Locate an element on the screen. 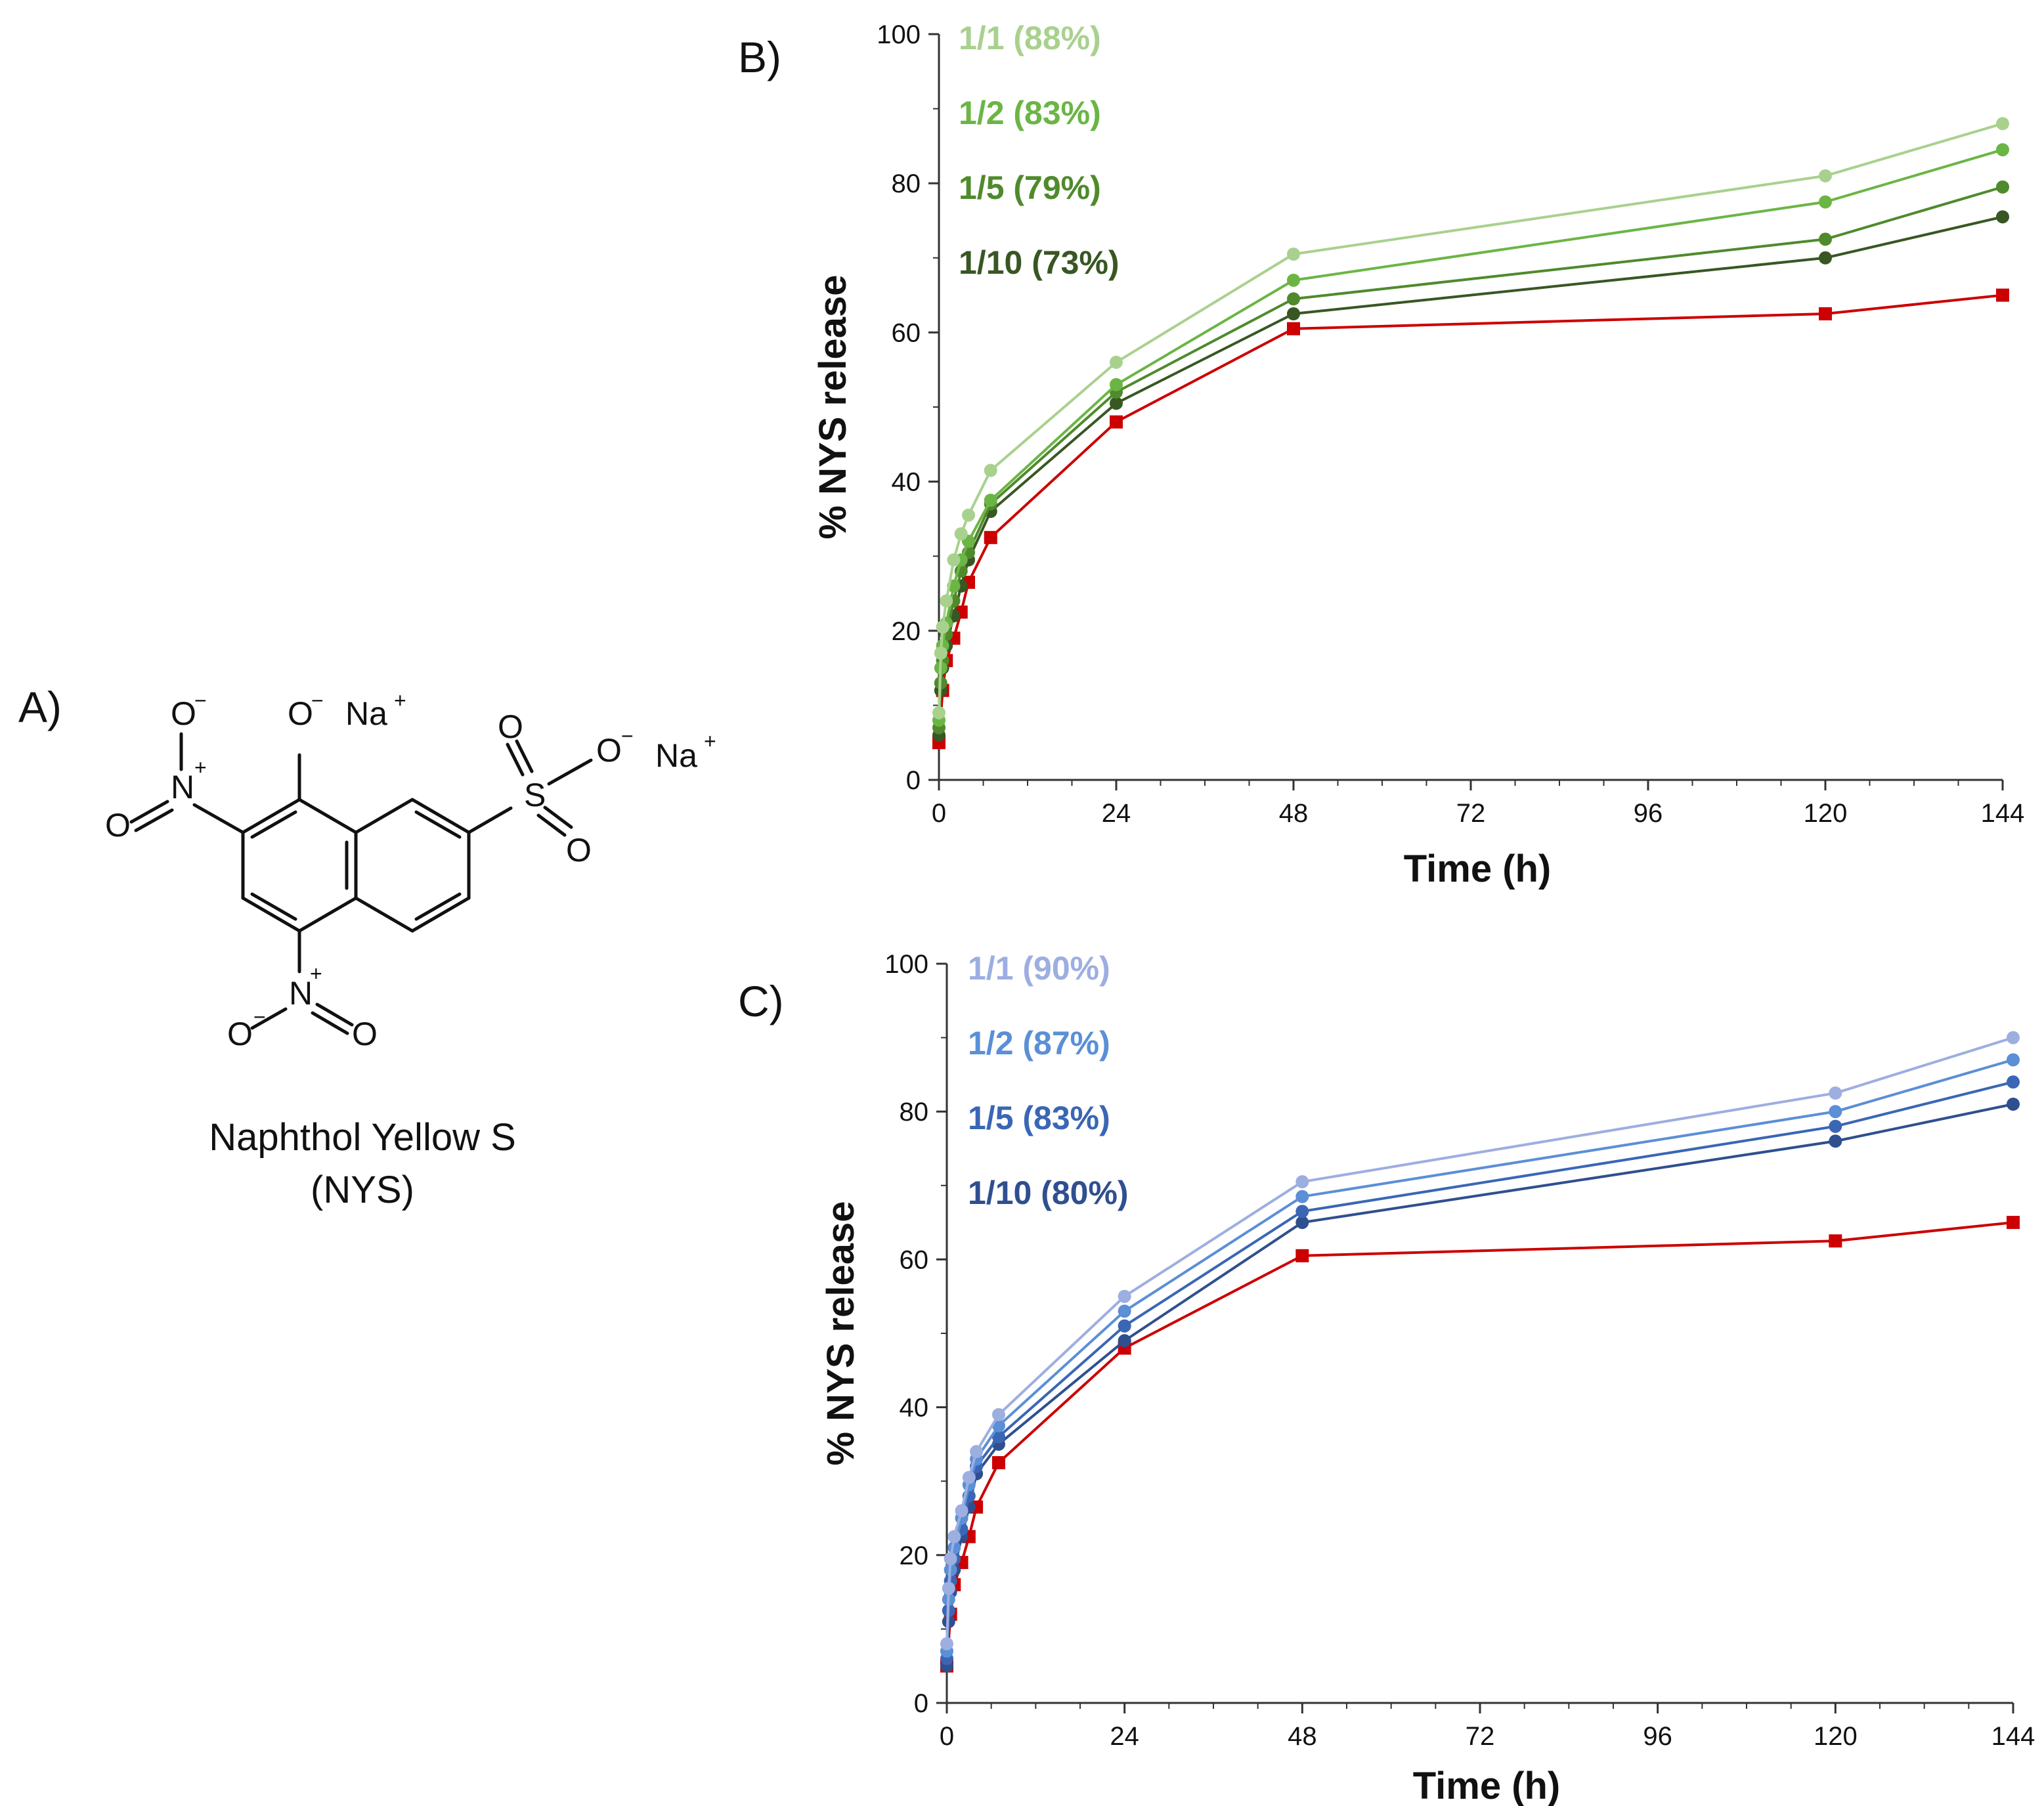 The image size is (2044, 1806). atom-n: N is located at coordinates (301, 993).